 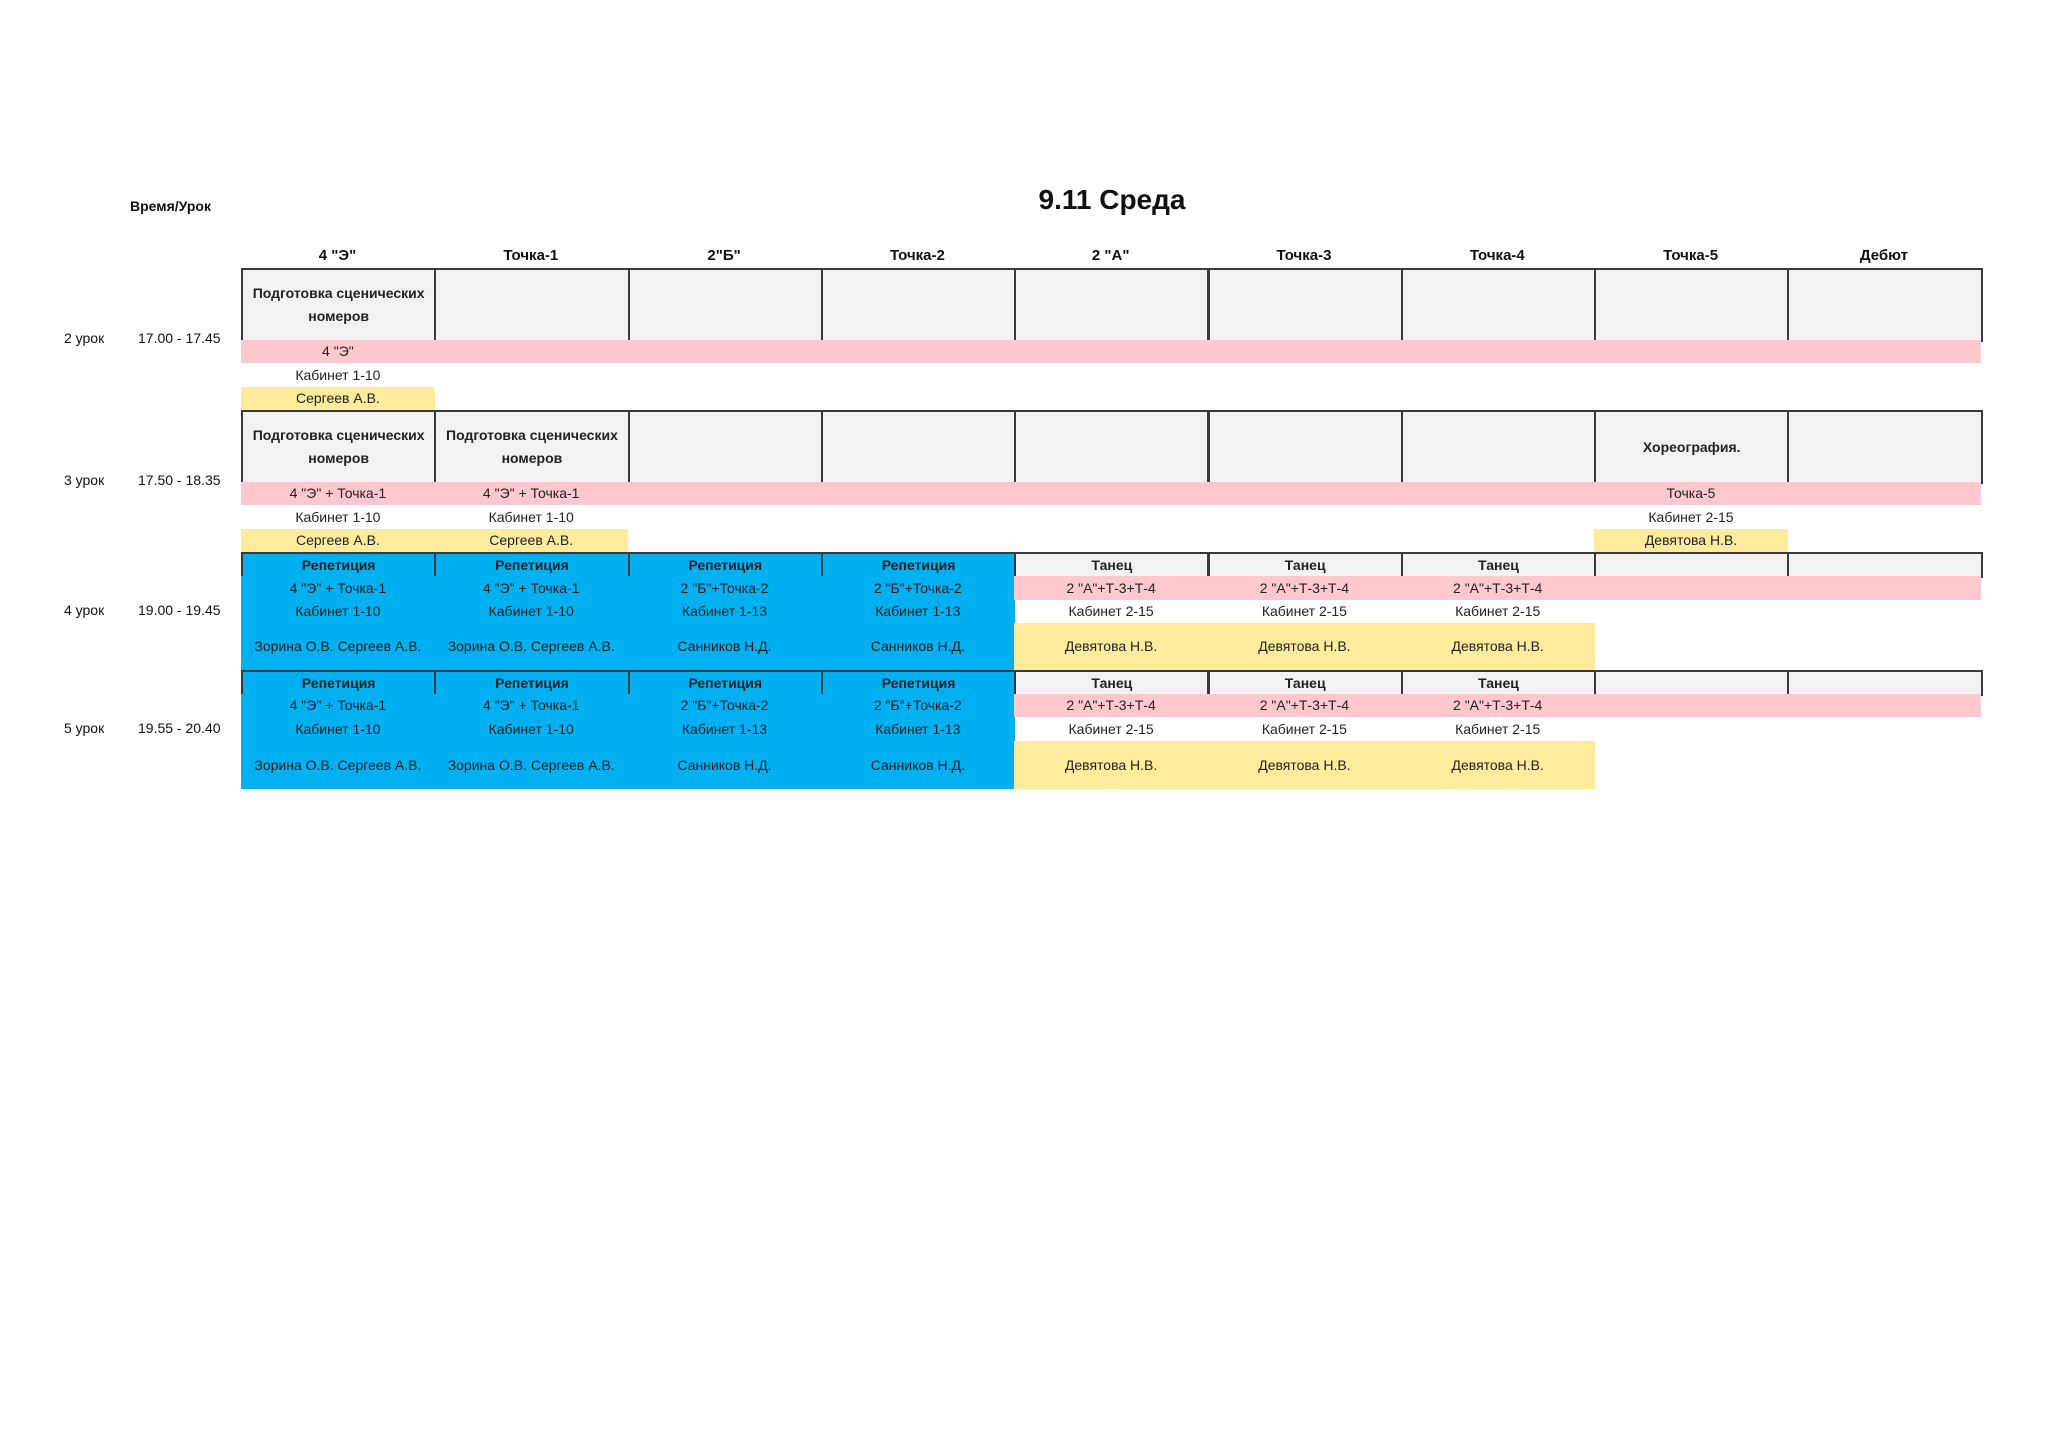 I want to click on column-header: 2 "А", so click(x=1110, y=255).